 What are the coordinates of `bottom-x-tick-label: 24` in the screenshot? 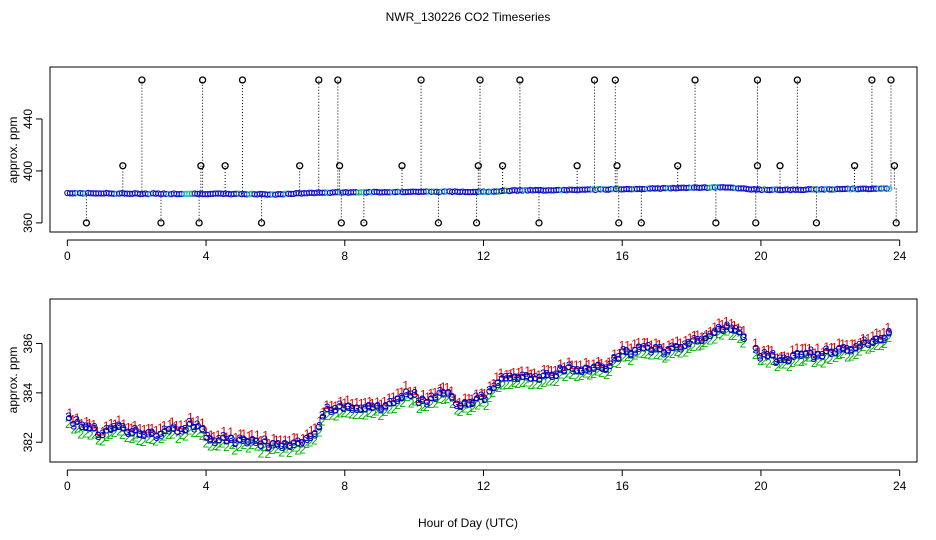 It's located at (900, 486).